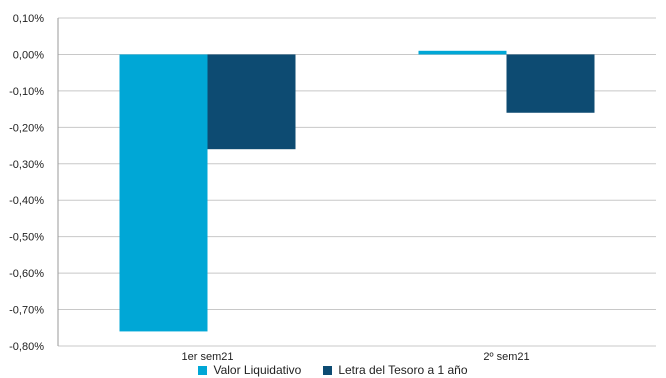 This screenshot has width=666, height=378. I want to click on y-tick-label: 0,10%, so click(28, 19).